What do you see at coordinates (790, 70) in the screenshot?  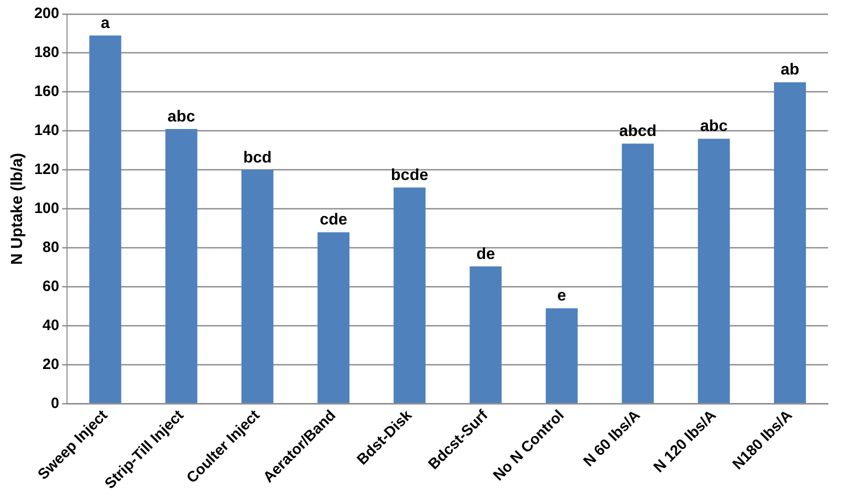 I see `annotation: ab` at bounding box center [790, 70].